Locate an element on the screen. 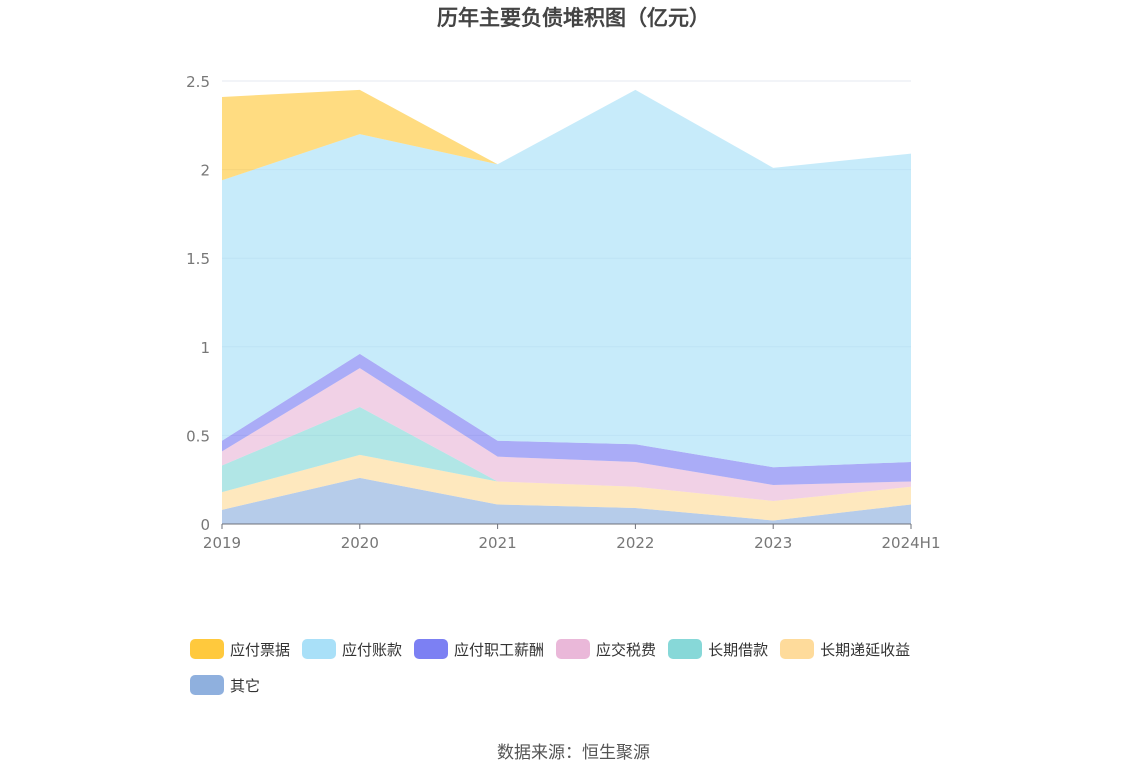  area-应交税费 is located at coordinates (566, 434).